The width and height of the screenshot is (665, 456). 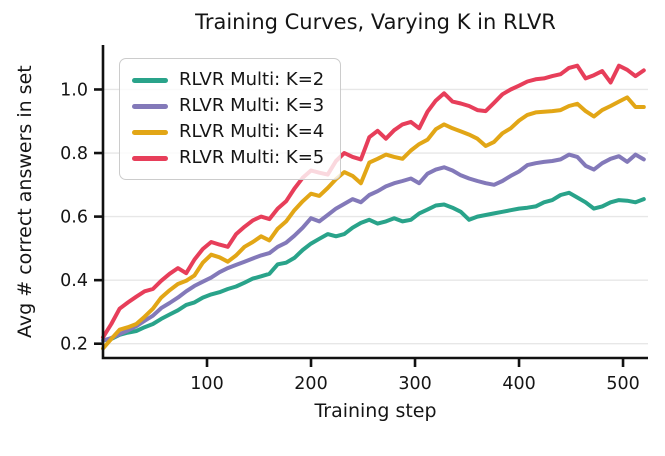 I want to click on legend-label: RLVR Multi: K=2, so click(x=252, y=79).